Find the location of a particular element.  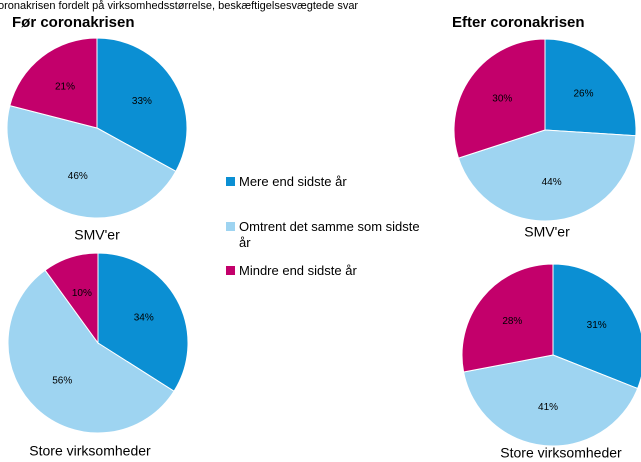

slice-label: 44% is located at coordinates (552, 182).